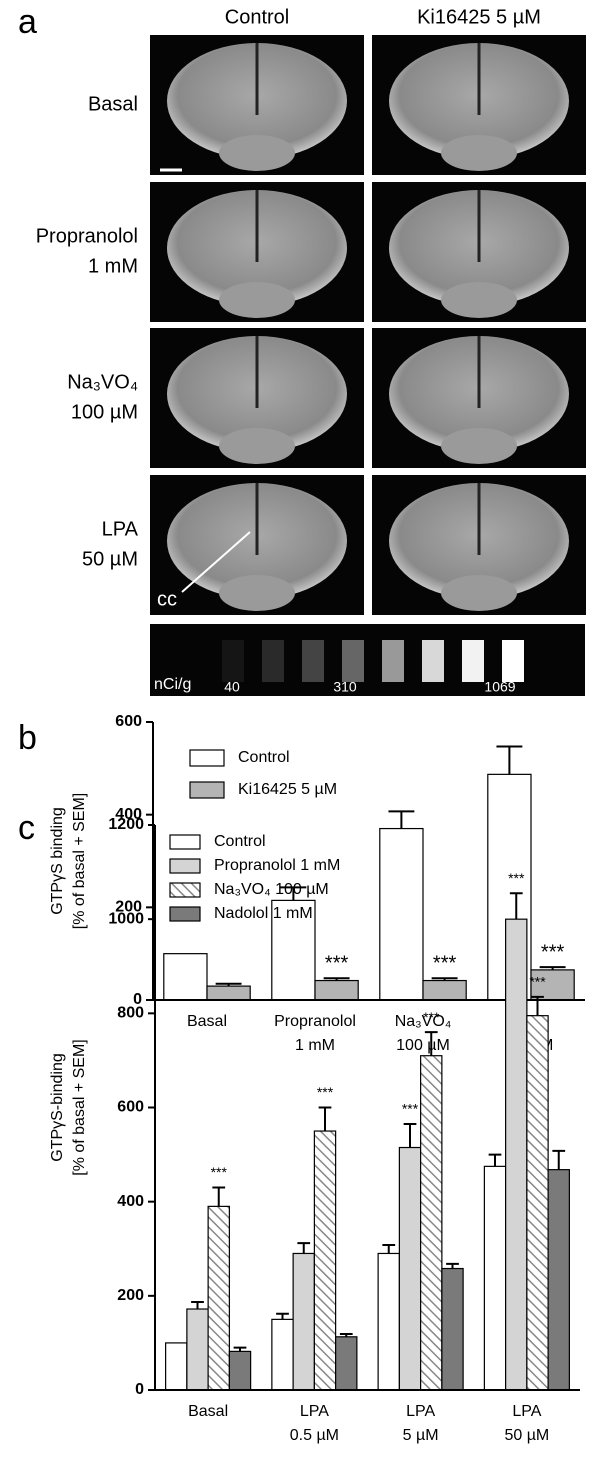  I want to click on row-label: LPA, so click(120, 529).